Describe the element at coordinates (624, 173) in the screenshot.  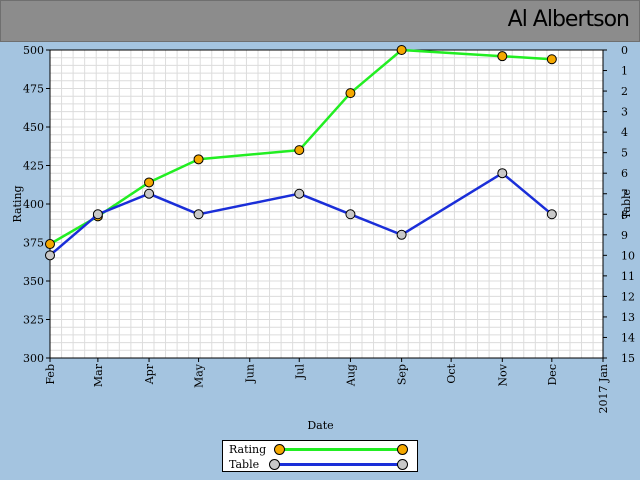
I see `y2-tick-label: 6` at that location.